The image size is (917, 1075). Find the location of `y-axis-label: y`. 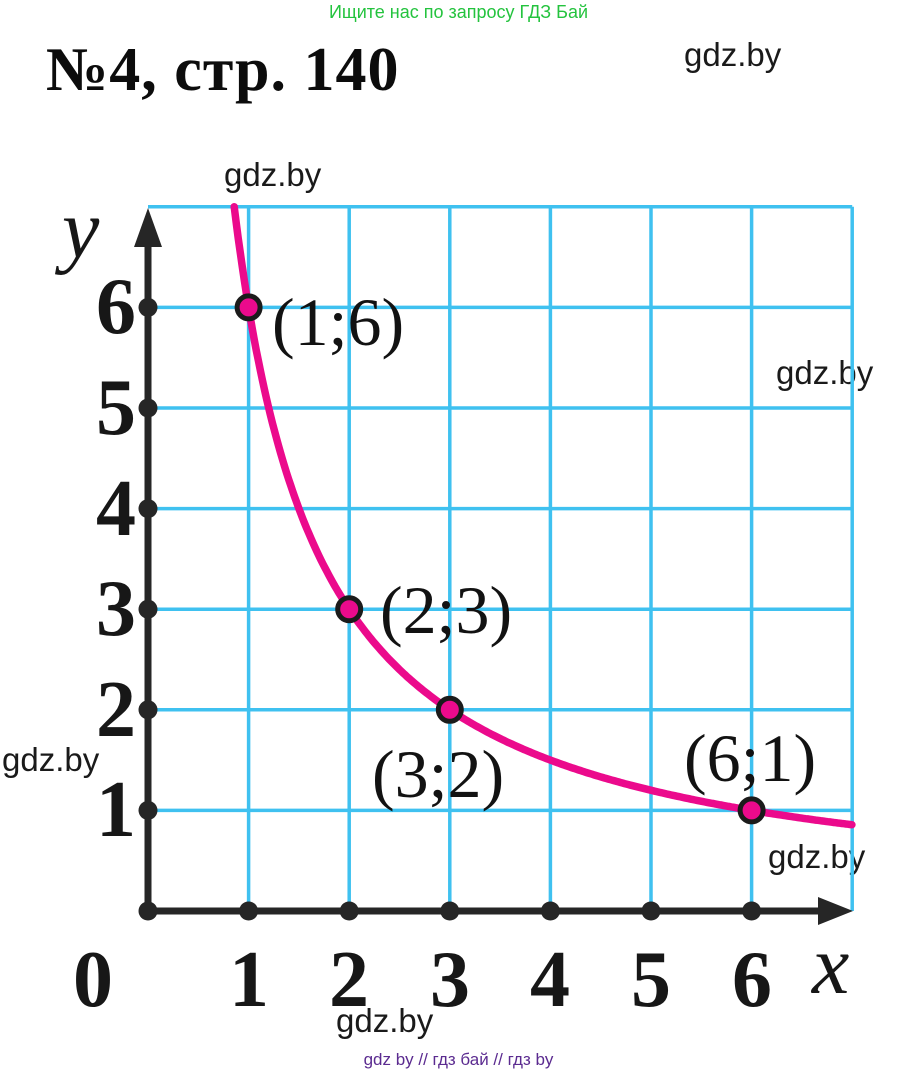

y-axis-label: y is located at coordinates (81, 229).